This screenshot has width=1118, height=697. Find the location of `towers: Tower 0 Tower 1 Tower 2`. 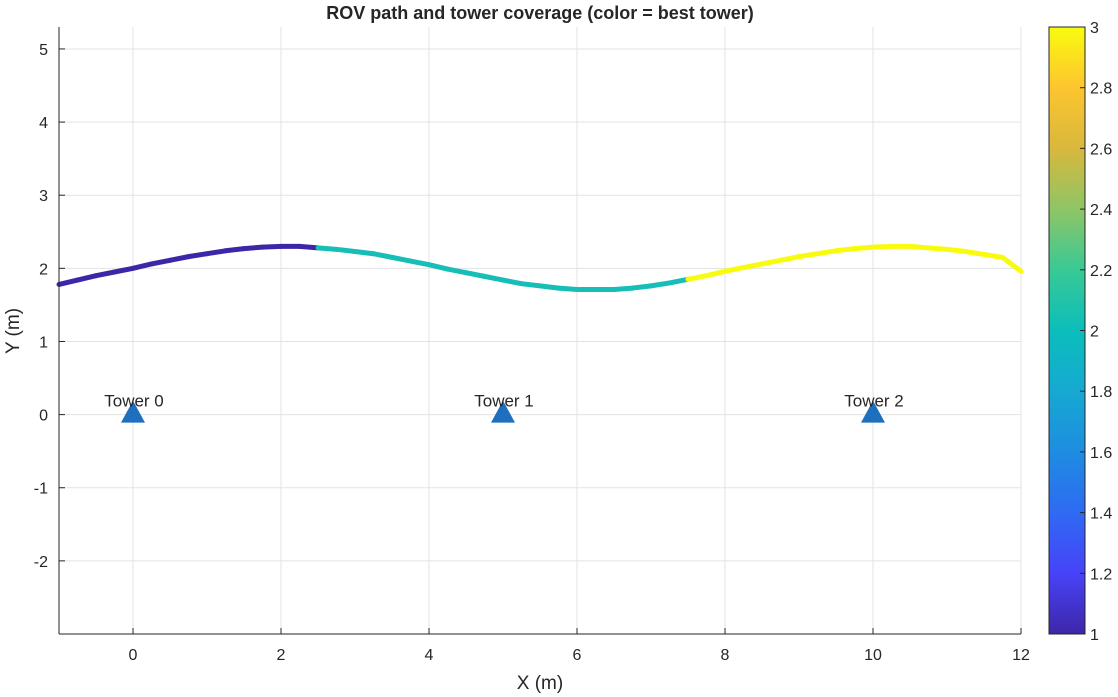

towers: Tower 0 Tower 1 Tower 2 is located at coordinates (504, 407).